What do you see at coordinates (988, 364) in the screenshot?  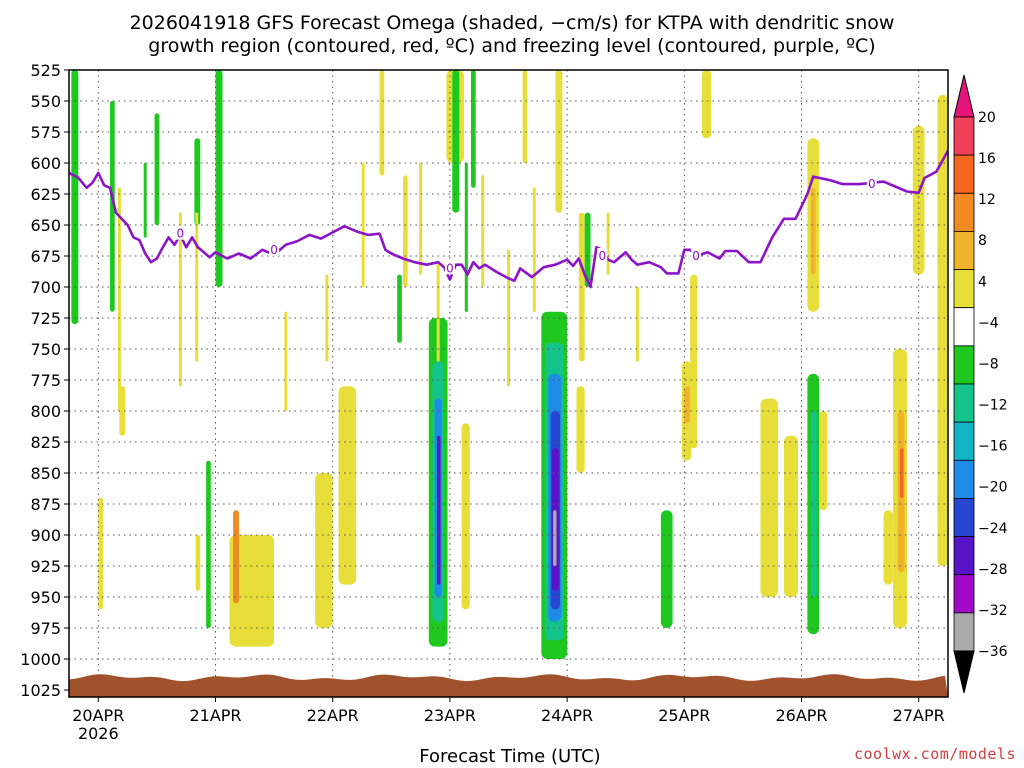 I see `colorbar-label-6: −8` at bounding box center [988, 364].